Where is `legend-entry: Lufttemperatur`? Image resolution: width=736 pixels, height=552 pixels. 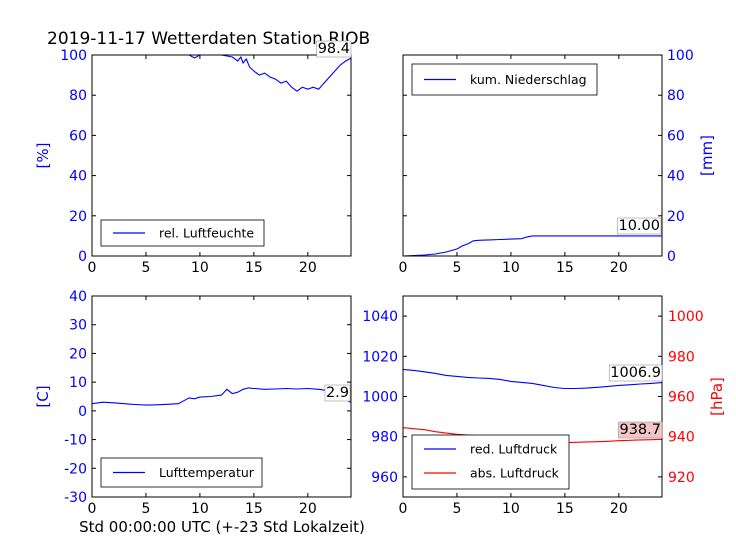
legend-entry: Lufttemperatur is located at coordinates (207, 472).